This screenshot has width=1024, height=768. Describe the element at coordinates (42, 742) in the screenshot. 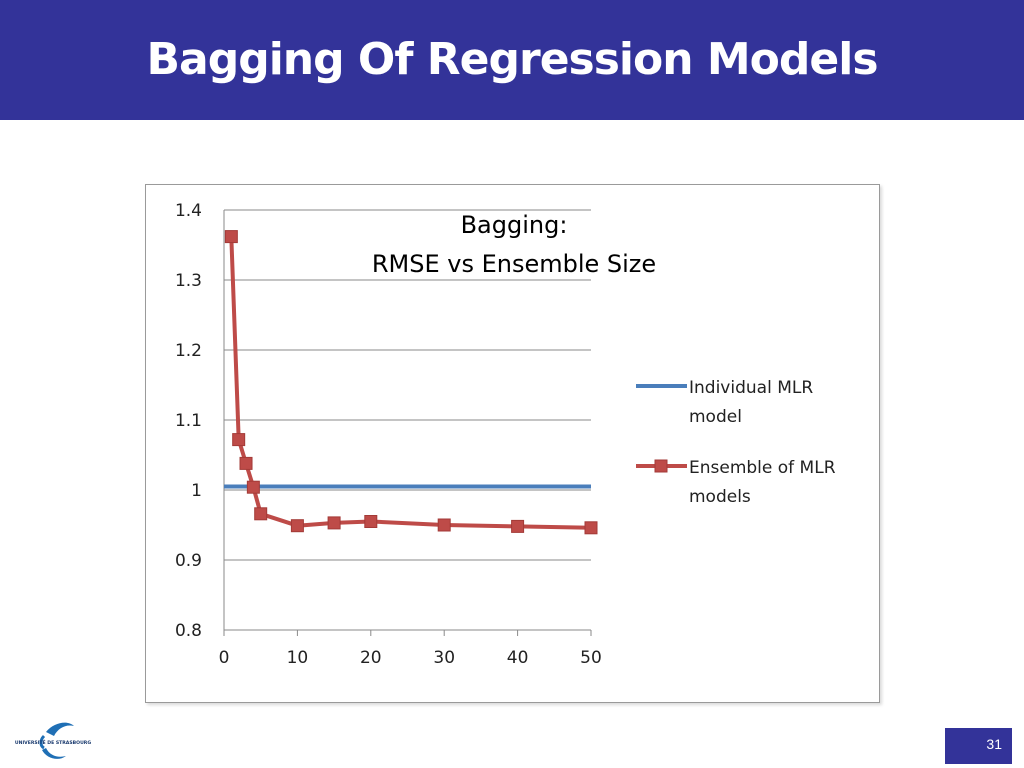

I see `logo-arc-icon` at that location.